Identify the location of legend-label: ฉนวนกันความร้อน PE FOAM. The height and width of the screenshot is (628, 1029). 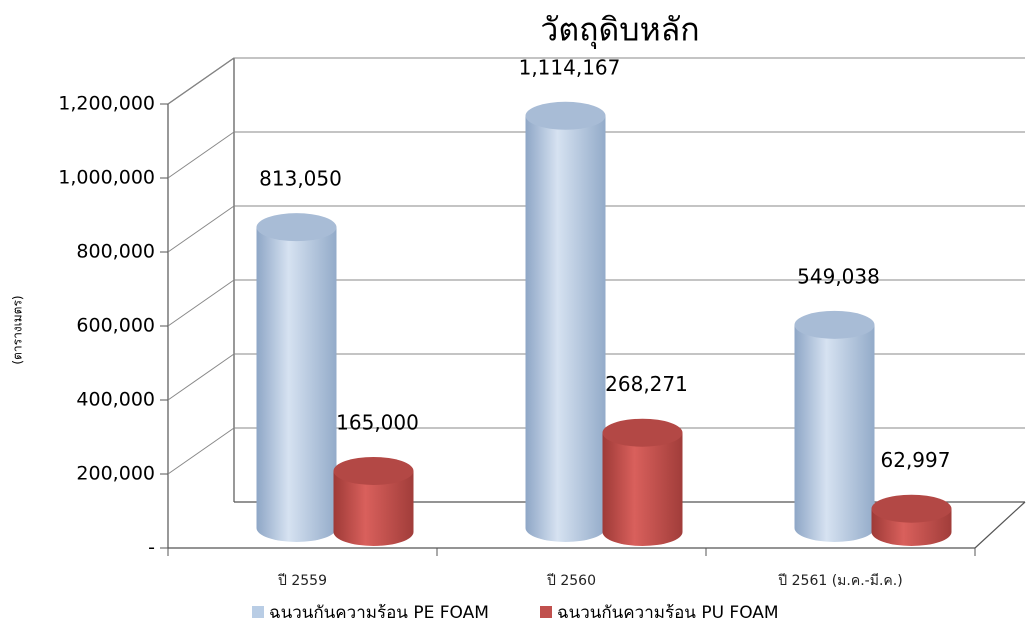
(379, 613).